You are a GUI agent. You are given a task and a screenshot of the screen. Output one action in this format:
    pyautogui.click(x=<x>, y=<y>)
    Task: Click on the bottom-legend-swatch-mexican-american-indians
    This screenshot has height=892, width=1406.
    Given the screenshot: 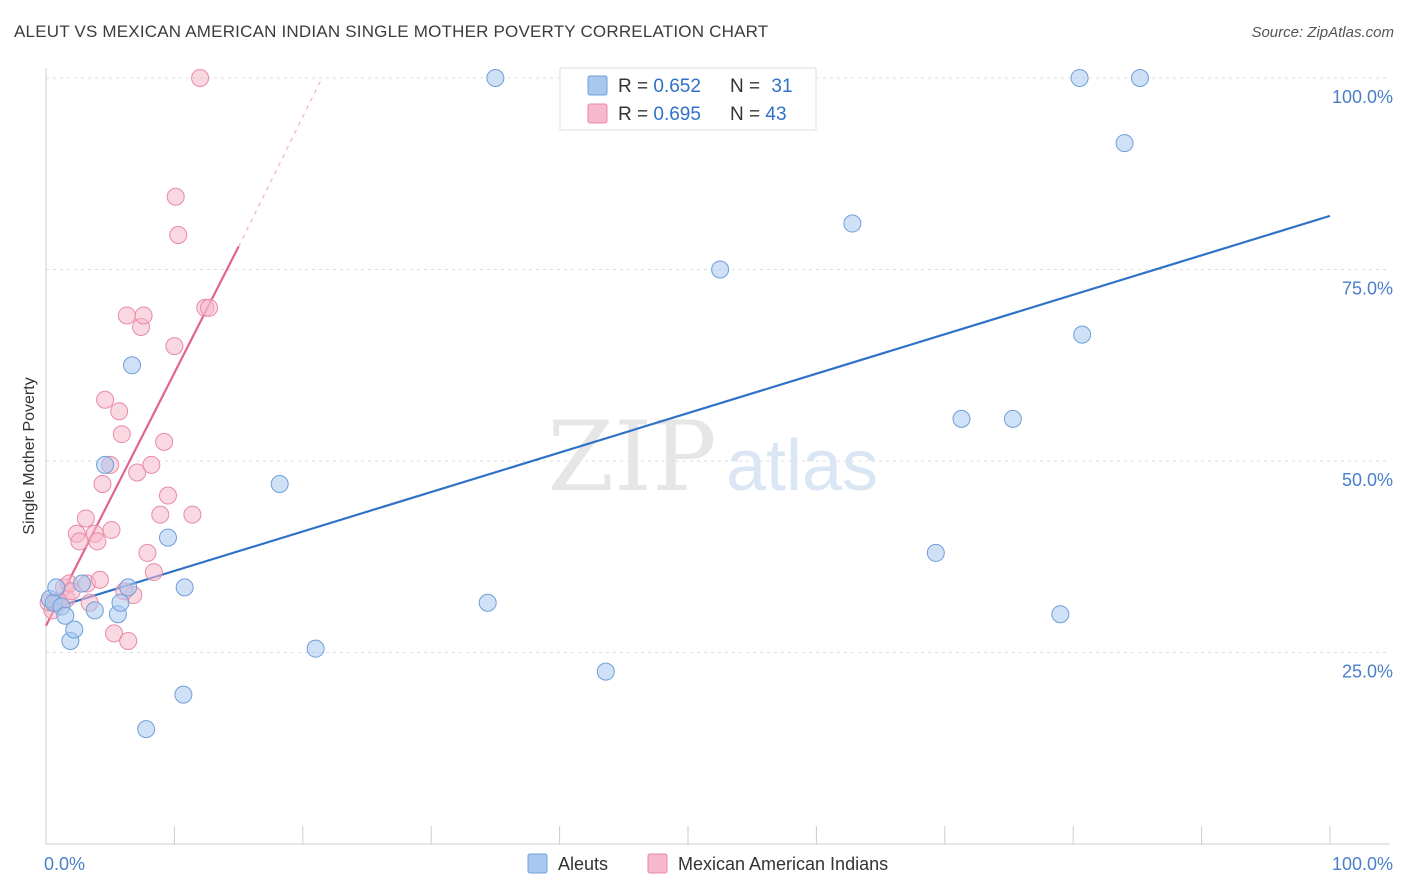 What is the action you would take?
    pyautogui.click(x=657, y=863)
    